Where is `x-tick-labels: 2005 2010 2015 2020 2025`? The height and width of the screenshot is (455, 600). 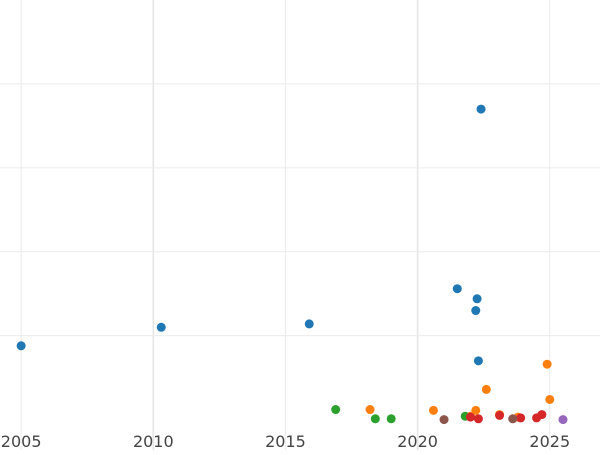
x-tick-labels: 2005 2010 2015 2020 2025 is located at coordinates (285, 441).